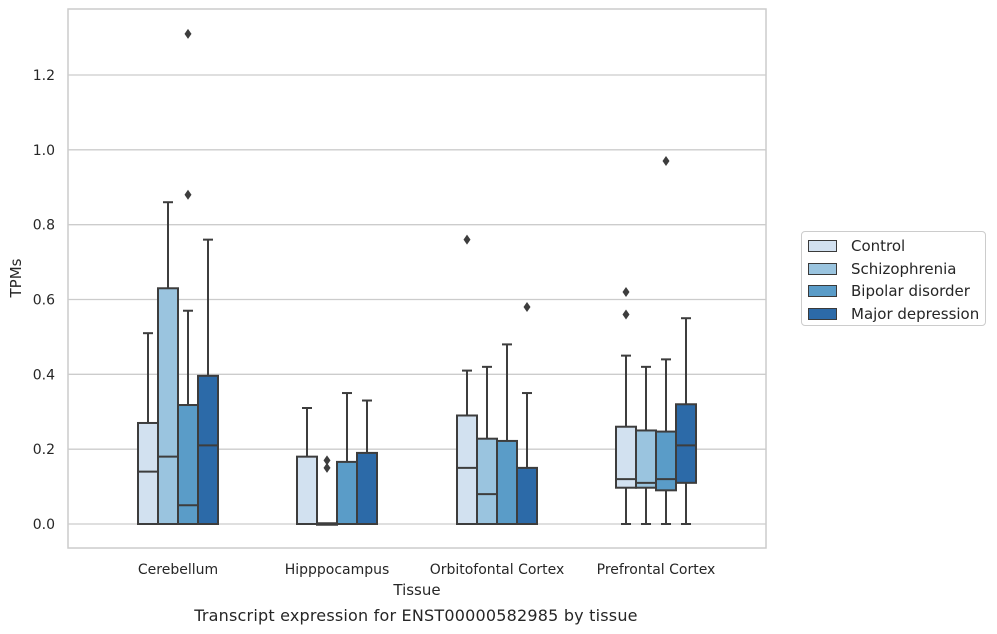 This screenshot has width=997, height=634. I want to click on y-tick-label: 1.2, so click(44, 76).